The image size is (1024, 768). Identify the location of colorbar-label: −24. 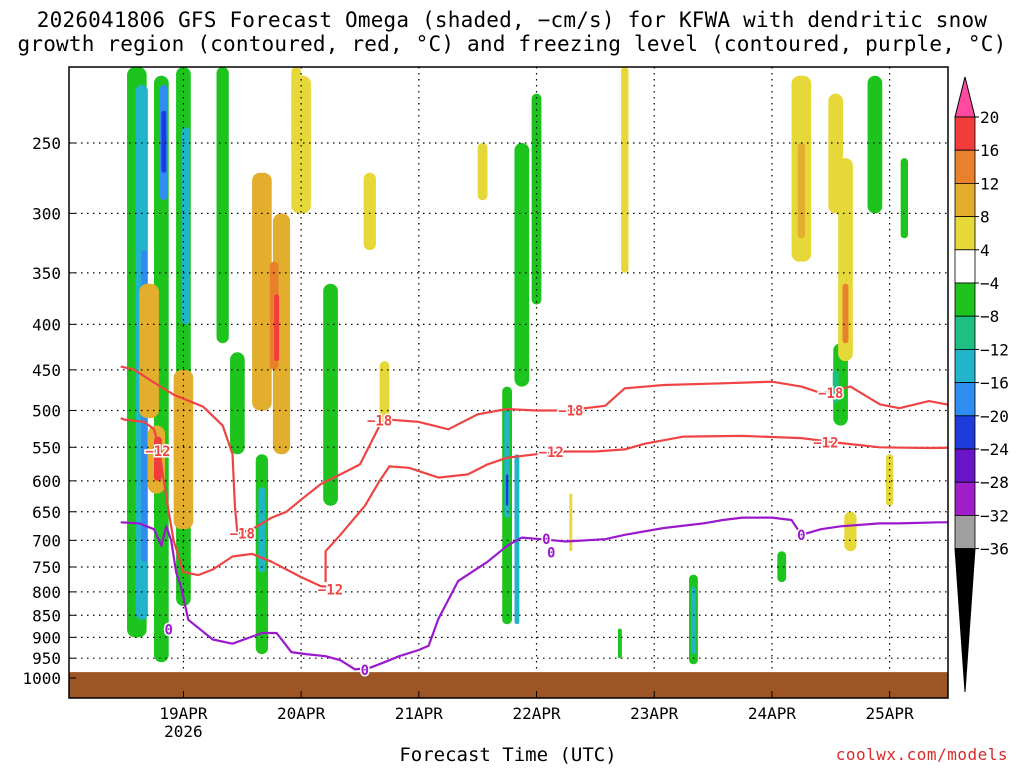
(994, 449).